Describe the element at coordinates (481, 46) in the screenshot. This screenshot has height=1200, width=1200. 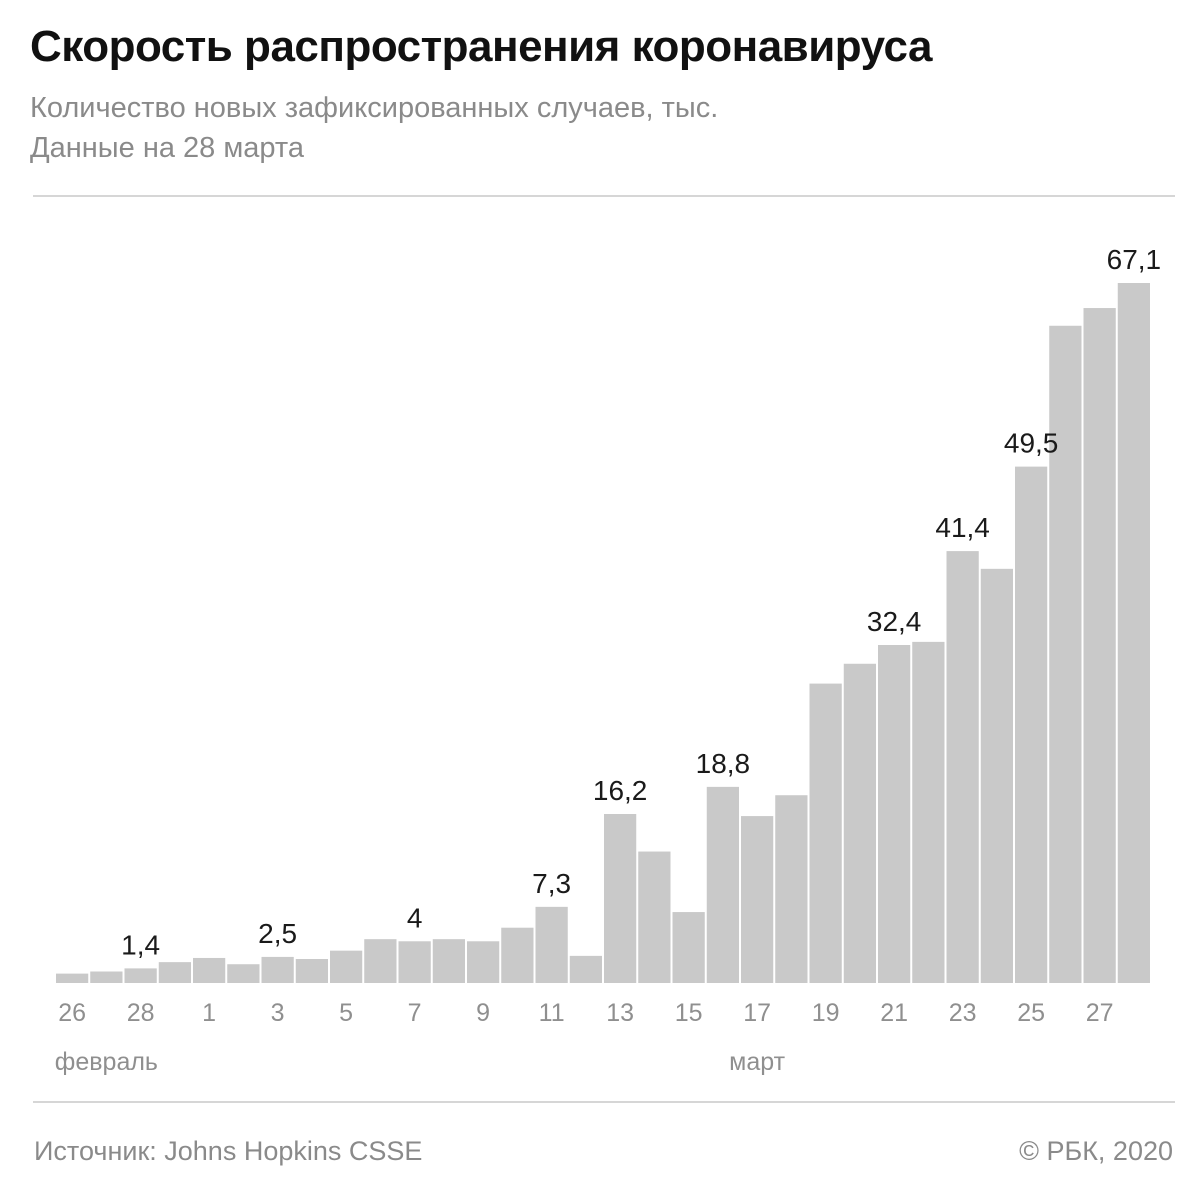
I see `chart-title: Скорость распространения коронавируса` at that location.